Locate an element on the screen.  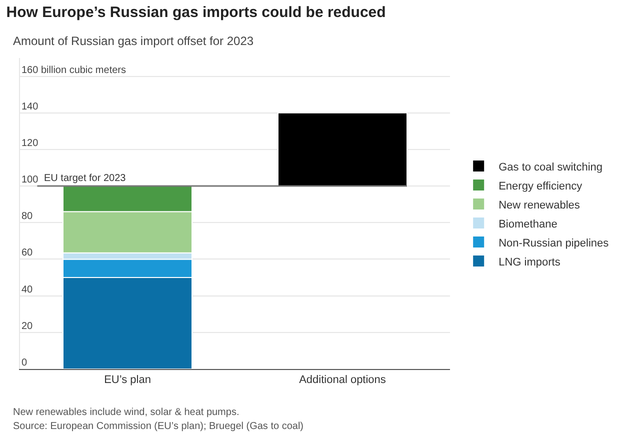
y-tick-label: 100 is located at coordinates (30, 180).